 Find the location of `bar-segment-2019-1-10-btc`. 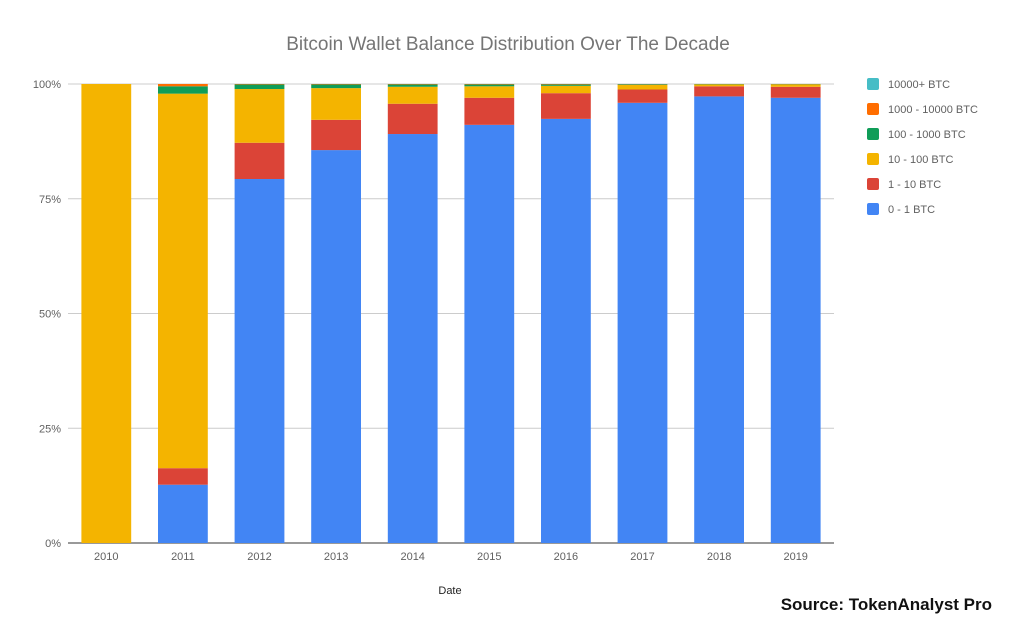

bar-segment-2019-1-10-btc is located at coordinates (795, 92).